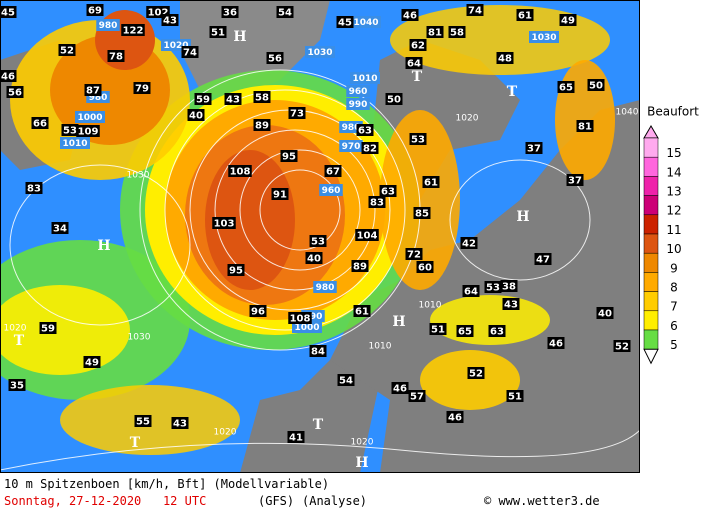 The image size is (704, 513). What do you see at coordinates (430, 306) in the screenshot?
I see `isobar-label: 1010` at bounding box center [430, 306].